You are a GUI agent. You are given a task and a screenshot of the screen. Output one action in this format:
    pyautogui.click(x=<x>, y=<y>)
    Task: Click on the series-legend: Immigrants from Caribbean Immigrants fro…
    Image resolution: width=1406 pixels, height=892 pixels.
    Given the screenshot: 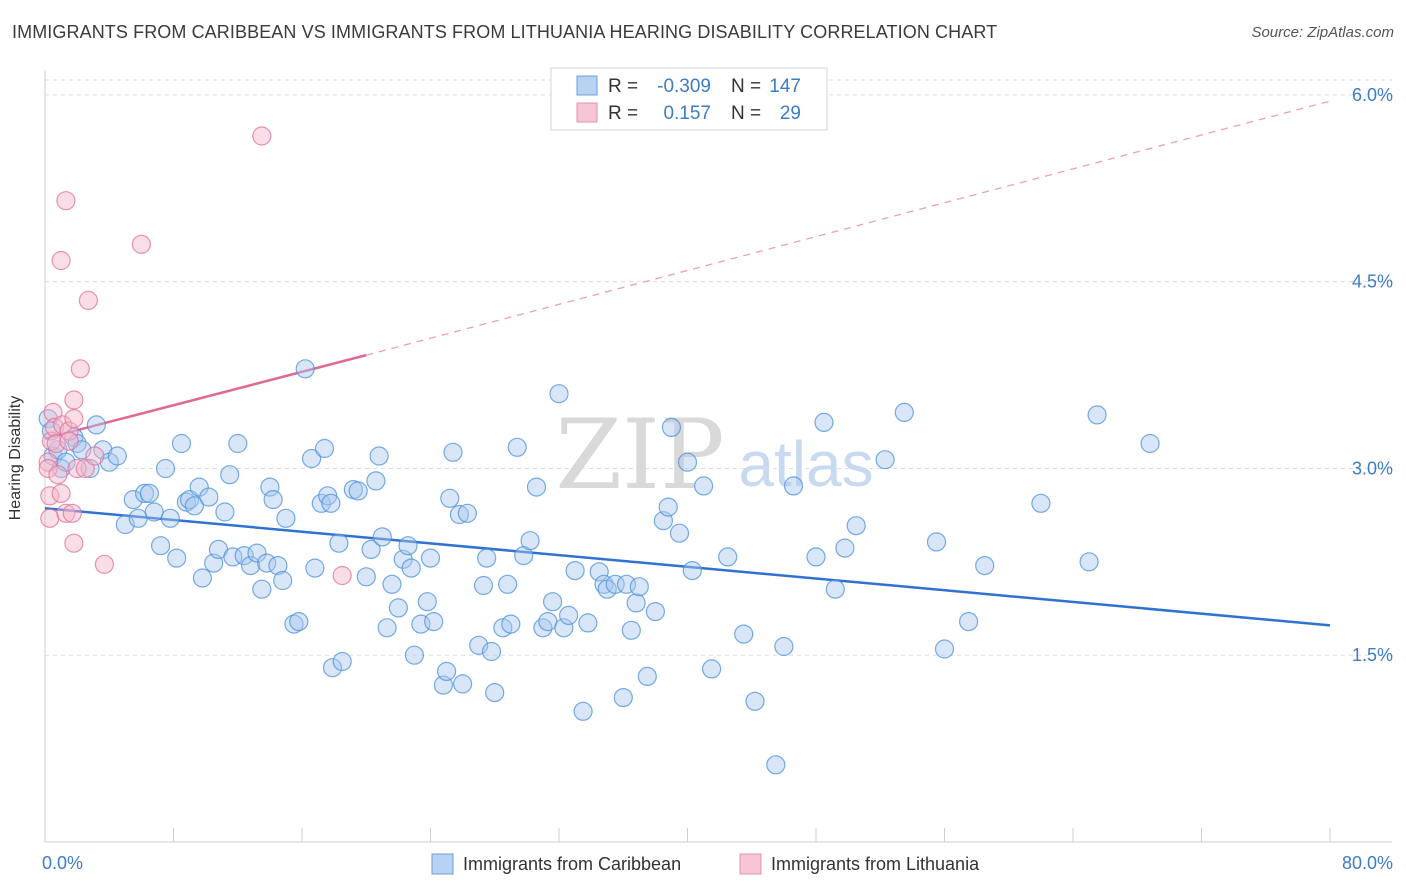 What is the action you would take?
    pyautogui.click(x=705, y=864)
    